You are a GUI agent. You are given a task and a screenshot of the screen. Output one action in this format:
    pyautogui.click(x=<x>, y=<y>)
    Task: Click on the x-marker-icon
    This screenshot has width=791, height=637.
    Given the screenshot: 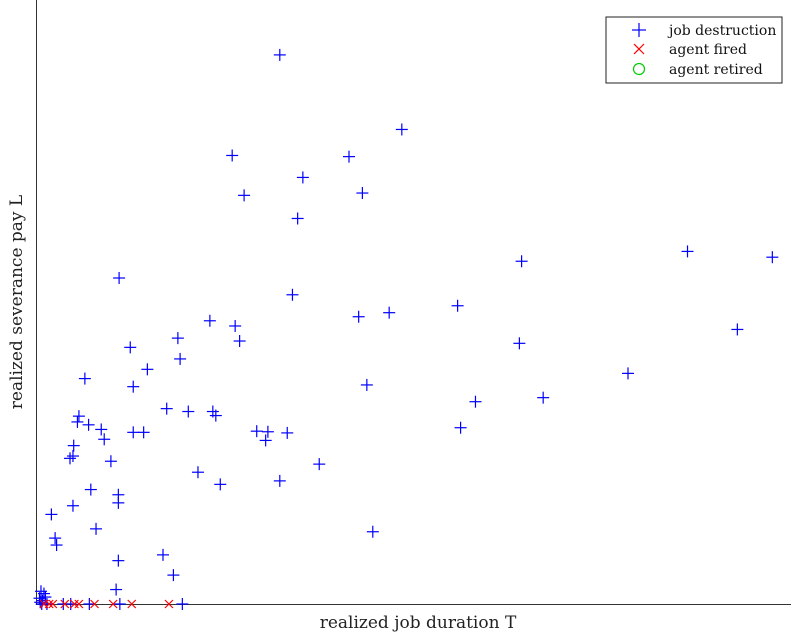 What is the action you would take?
    pyautogui.click(x=639, y=49)
    